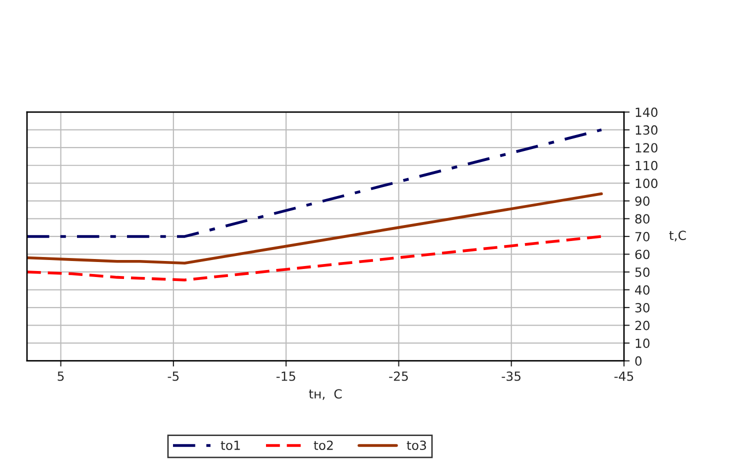 The height and width of the screenshot is (465, 750). Describe the element at coordinates (230, 445) in the screenshot. I see `legend-label: to1` at that location.